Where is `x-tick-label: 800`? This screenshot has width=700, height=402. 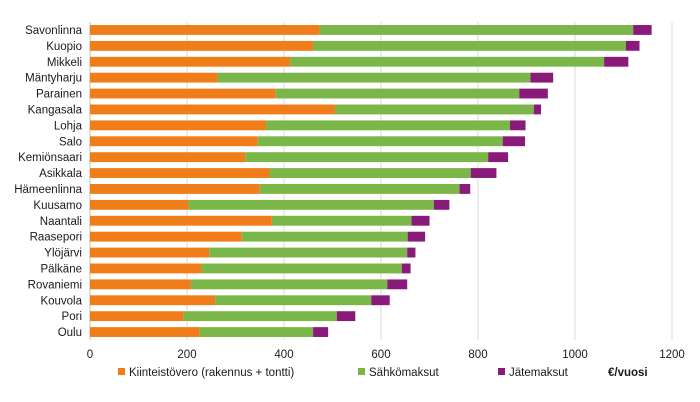
x-tick-label: 800 is located at coordinates (477, 355).